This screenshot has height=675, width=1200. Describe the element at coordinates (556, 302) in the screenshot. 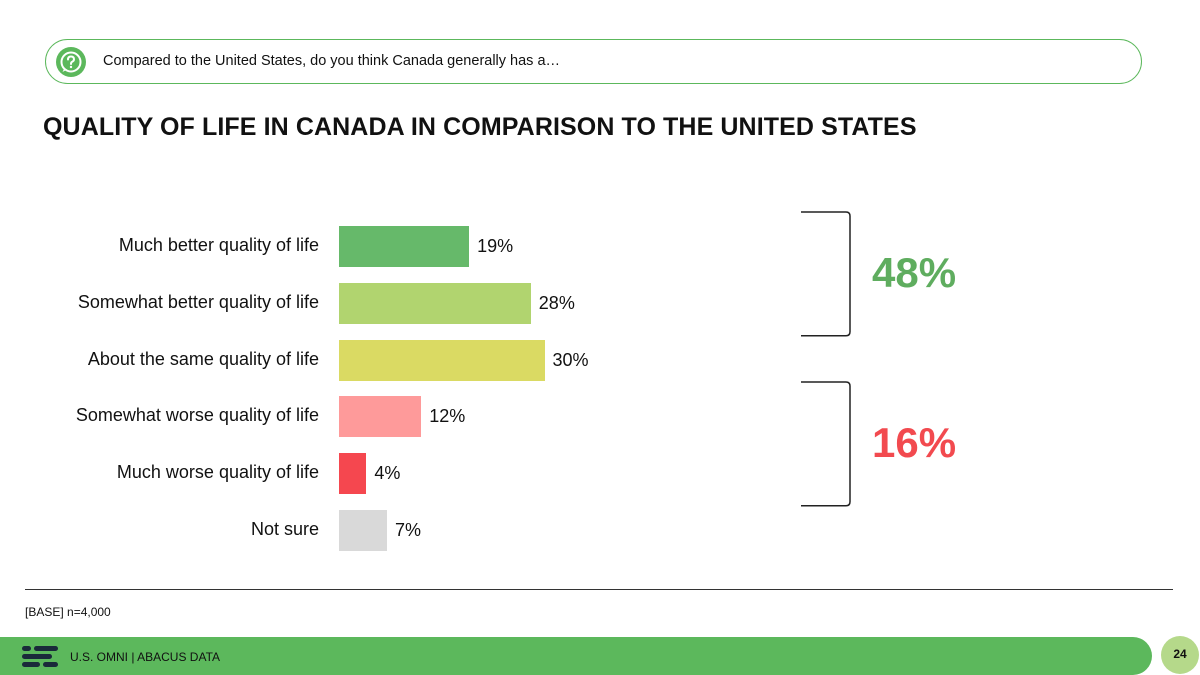

I see `value-label: 28%` at that location.